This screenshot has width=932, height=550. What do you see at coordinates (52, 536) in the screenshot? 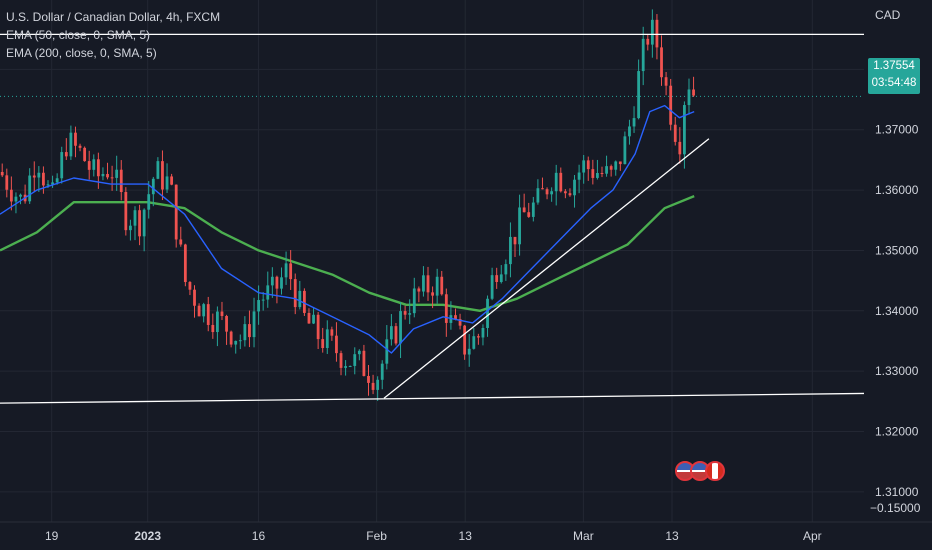
I see `time-tick-label: 19` at bounding box center [52, 536].